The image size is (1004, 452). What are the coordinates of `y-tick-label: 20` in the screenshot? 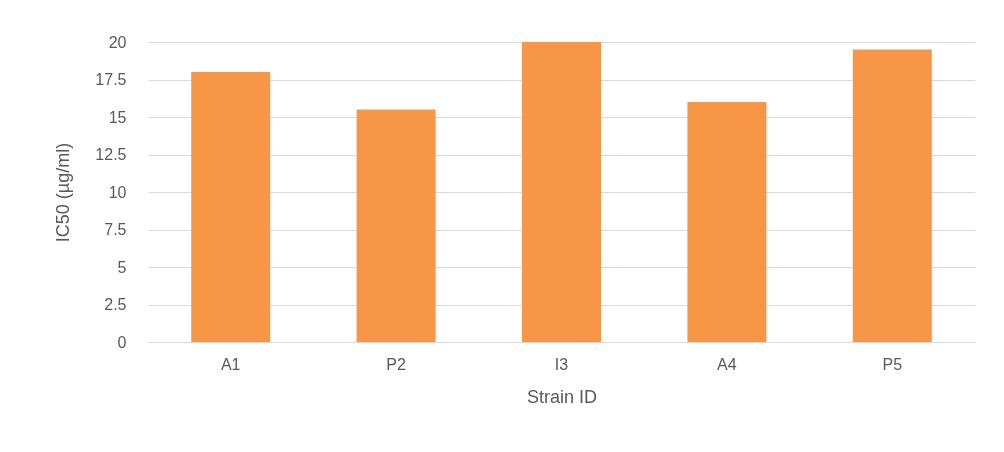 It's located at (117, 42).